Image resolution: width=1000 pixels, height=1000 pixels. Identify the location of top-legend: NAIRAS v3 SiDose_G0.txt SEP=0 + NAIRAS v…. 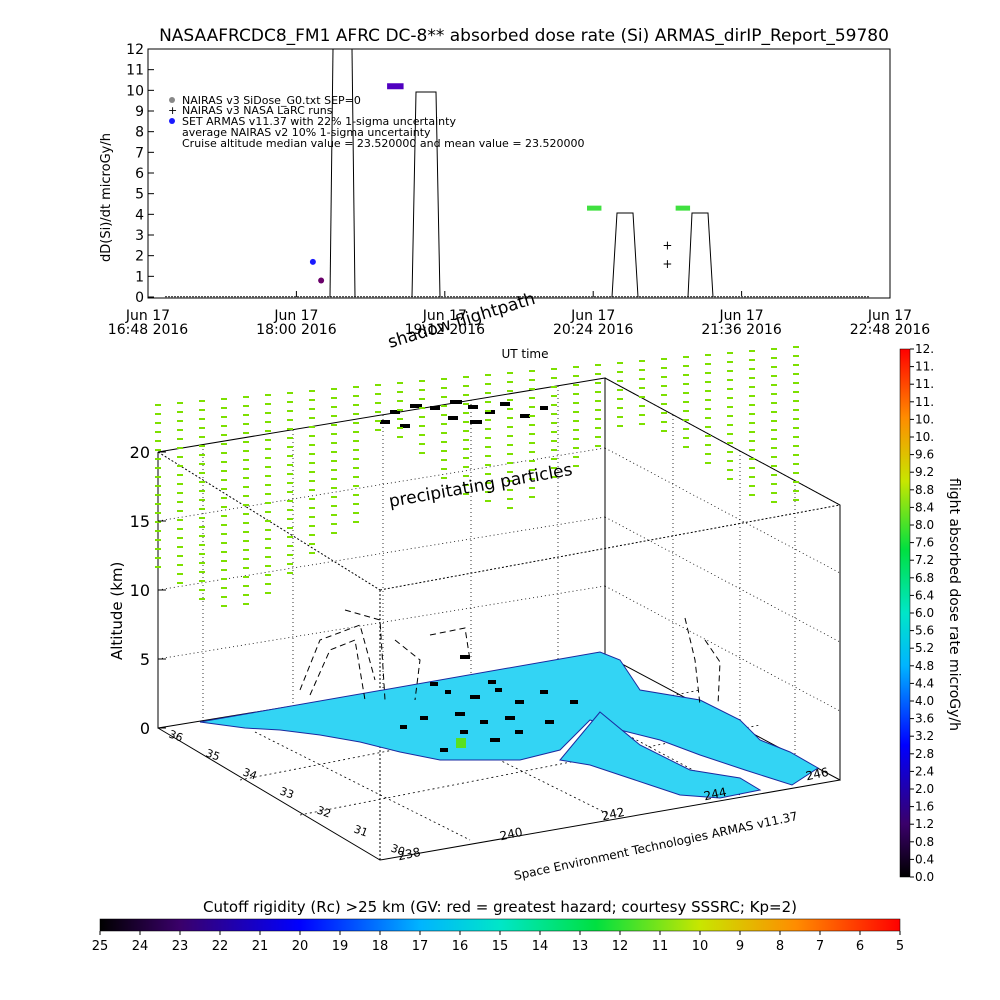
(376, 122).